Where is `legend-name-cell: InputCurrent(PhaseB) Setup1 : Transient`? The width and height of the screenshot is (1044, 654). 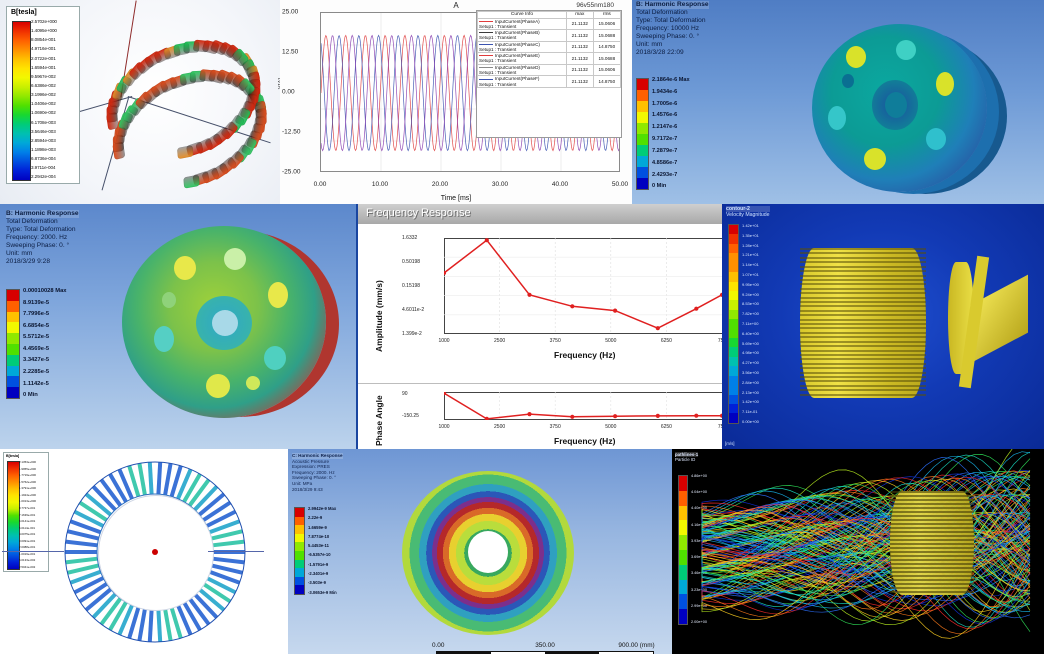 legend-name-cell: InputCurrent(PhaseB) Setup1 : Transient is located at coordinates (522, 35).